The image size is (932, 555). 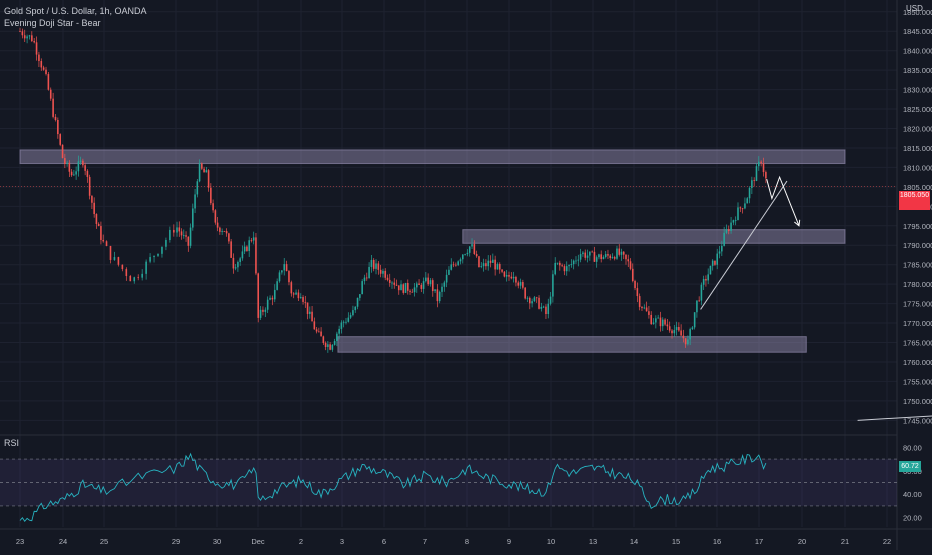 What do you see at coordinates (910, 466) in the screenshot?
I see `rsi-value-tag: 60.72` at bounding box center [910, 466].